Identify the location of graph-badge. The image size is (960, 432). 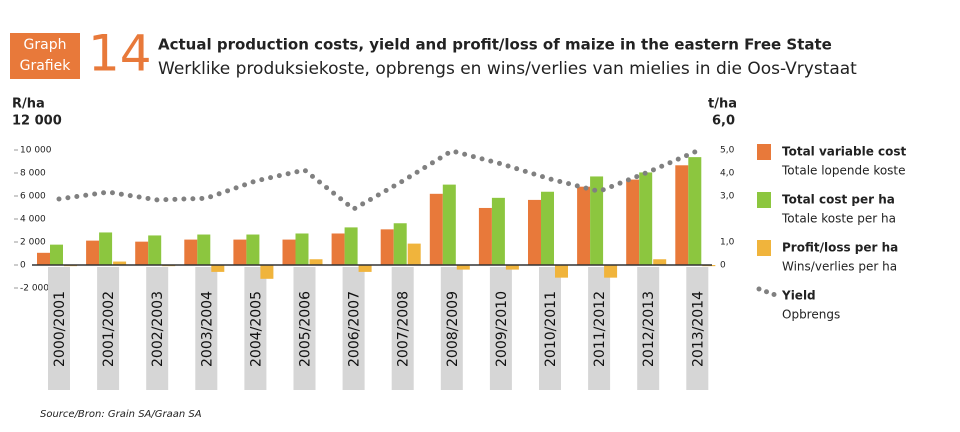
(45, 56).